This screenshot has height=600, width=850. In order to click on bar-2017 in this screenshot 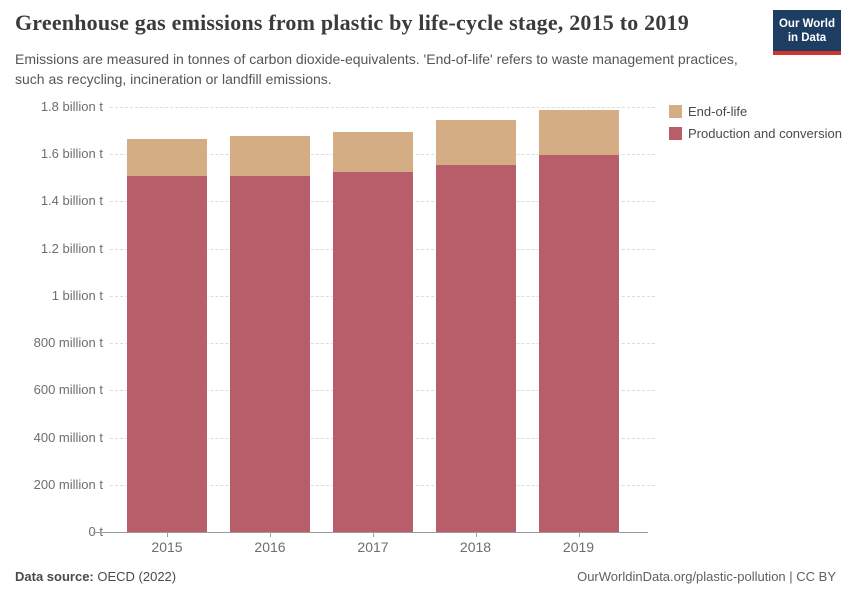, I will do `click(373, 331)`.